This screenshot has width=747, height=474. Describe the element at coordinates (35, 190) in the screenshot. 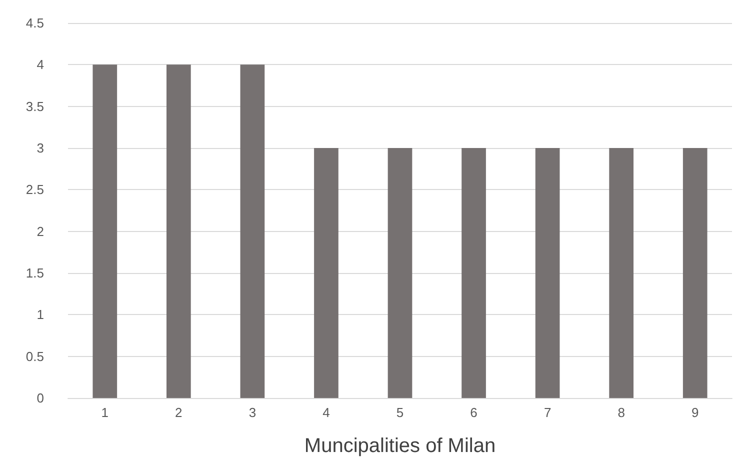

I see `y-tick-label: 2.5` at that location.